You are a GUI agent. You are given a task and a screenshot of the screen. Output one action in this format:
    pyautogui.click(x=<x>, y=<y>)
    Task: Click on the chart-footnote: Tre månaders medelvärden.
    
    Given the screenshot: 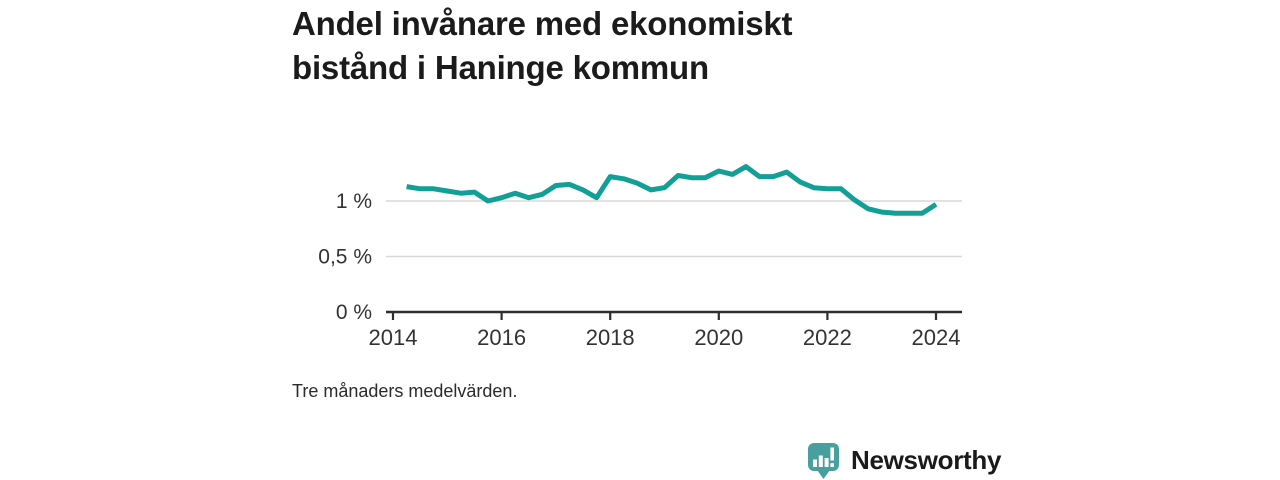 What is the action you would take?
    pyautogui.click(x=405, y=391)
    